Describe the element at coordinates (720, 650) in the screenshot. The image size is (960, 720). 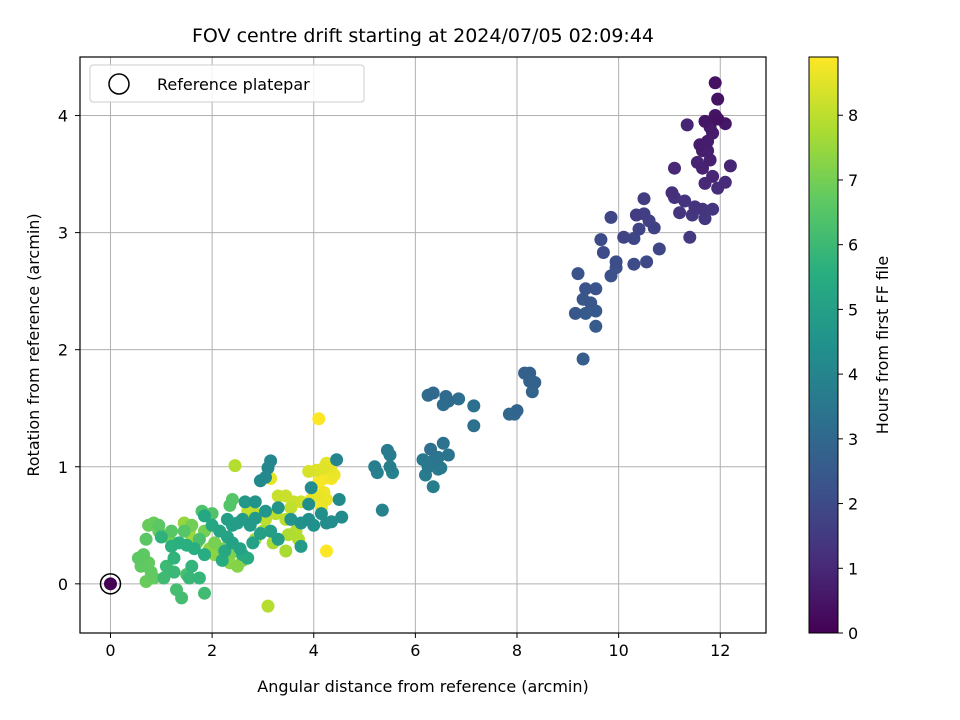
I see `x-tick-label: 12` at that location.